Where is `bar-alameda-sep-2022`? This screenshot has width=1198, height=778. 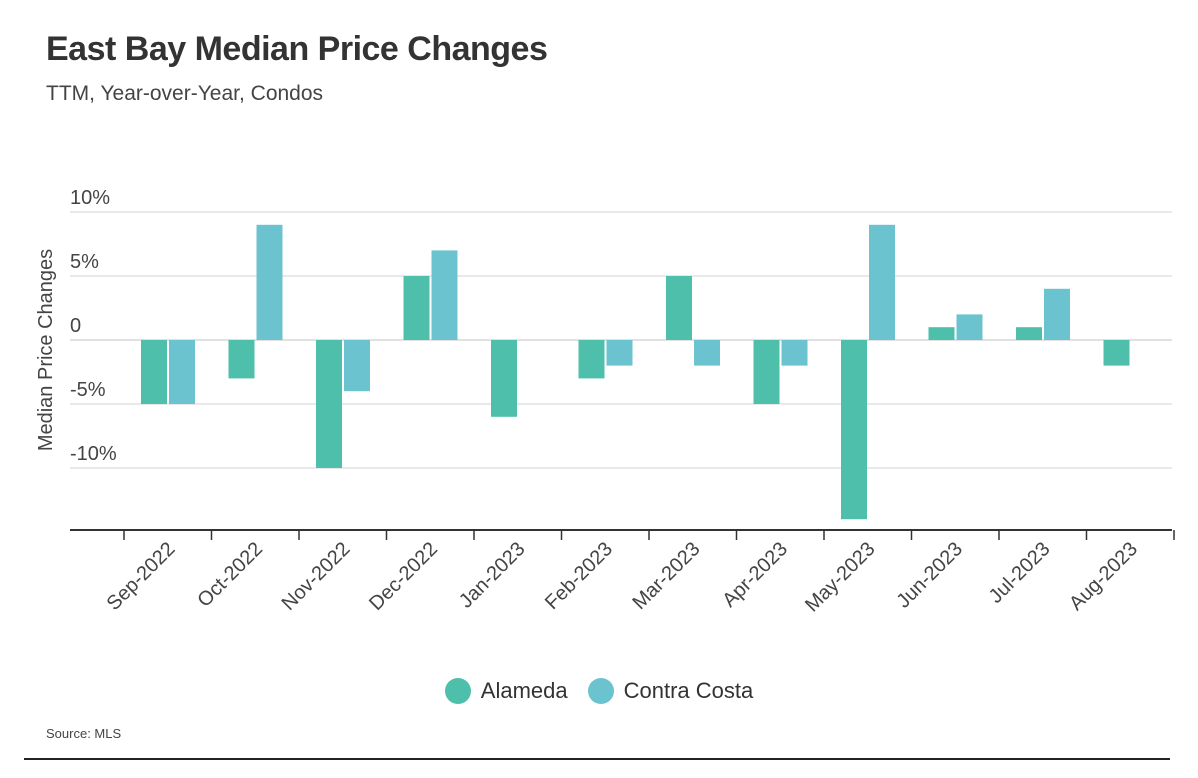 bar-alameda-sep-2022 is located at coordinates (154, 372).